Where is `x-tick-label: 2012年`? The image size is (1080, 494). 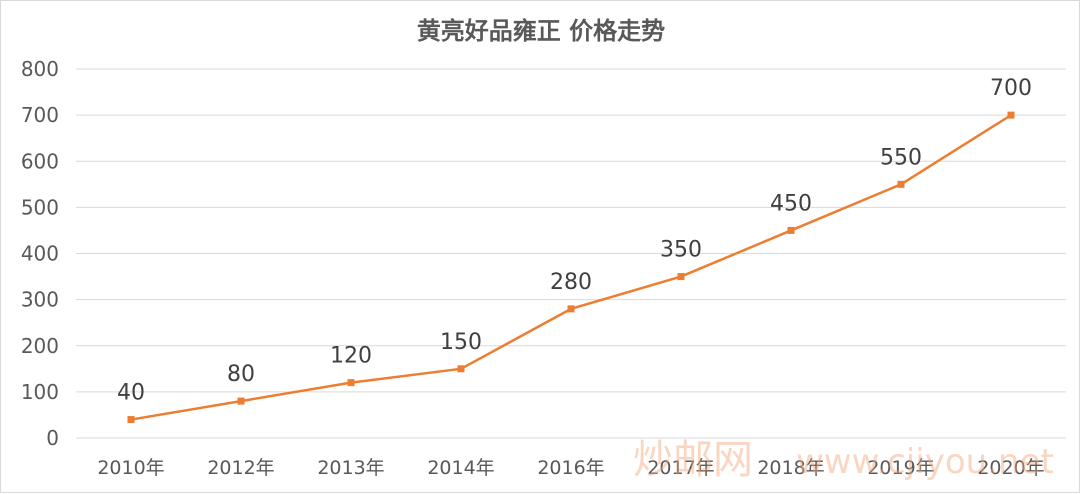 x-tick-label: 2012年 is located at coordinates (240, 468).